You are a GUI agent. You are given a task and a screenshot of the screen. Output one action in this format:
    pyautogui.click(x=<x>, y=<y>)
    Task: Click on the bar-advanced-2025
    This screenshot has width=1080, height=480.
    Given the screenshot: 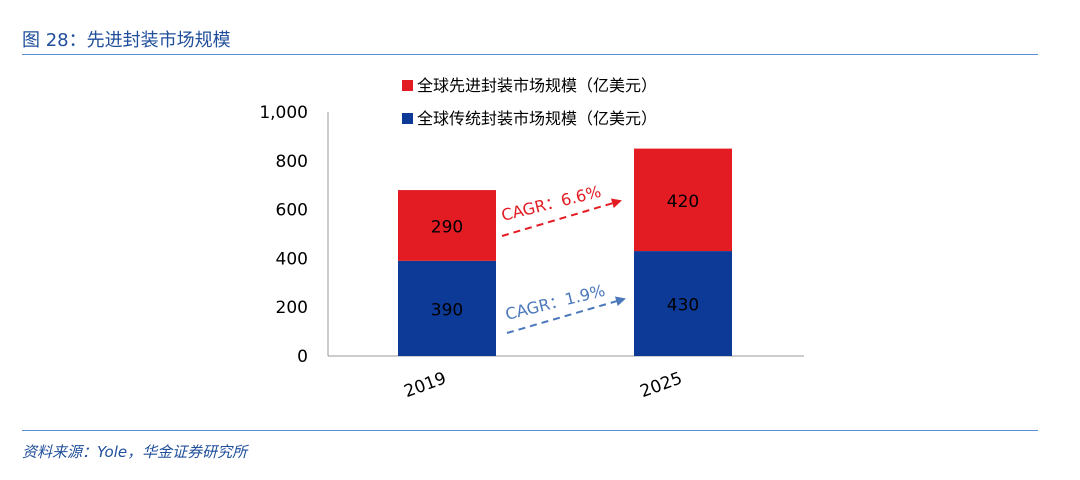 What is the action you would take?
    pyautogui.click(x=683, y=200)
    